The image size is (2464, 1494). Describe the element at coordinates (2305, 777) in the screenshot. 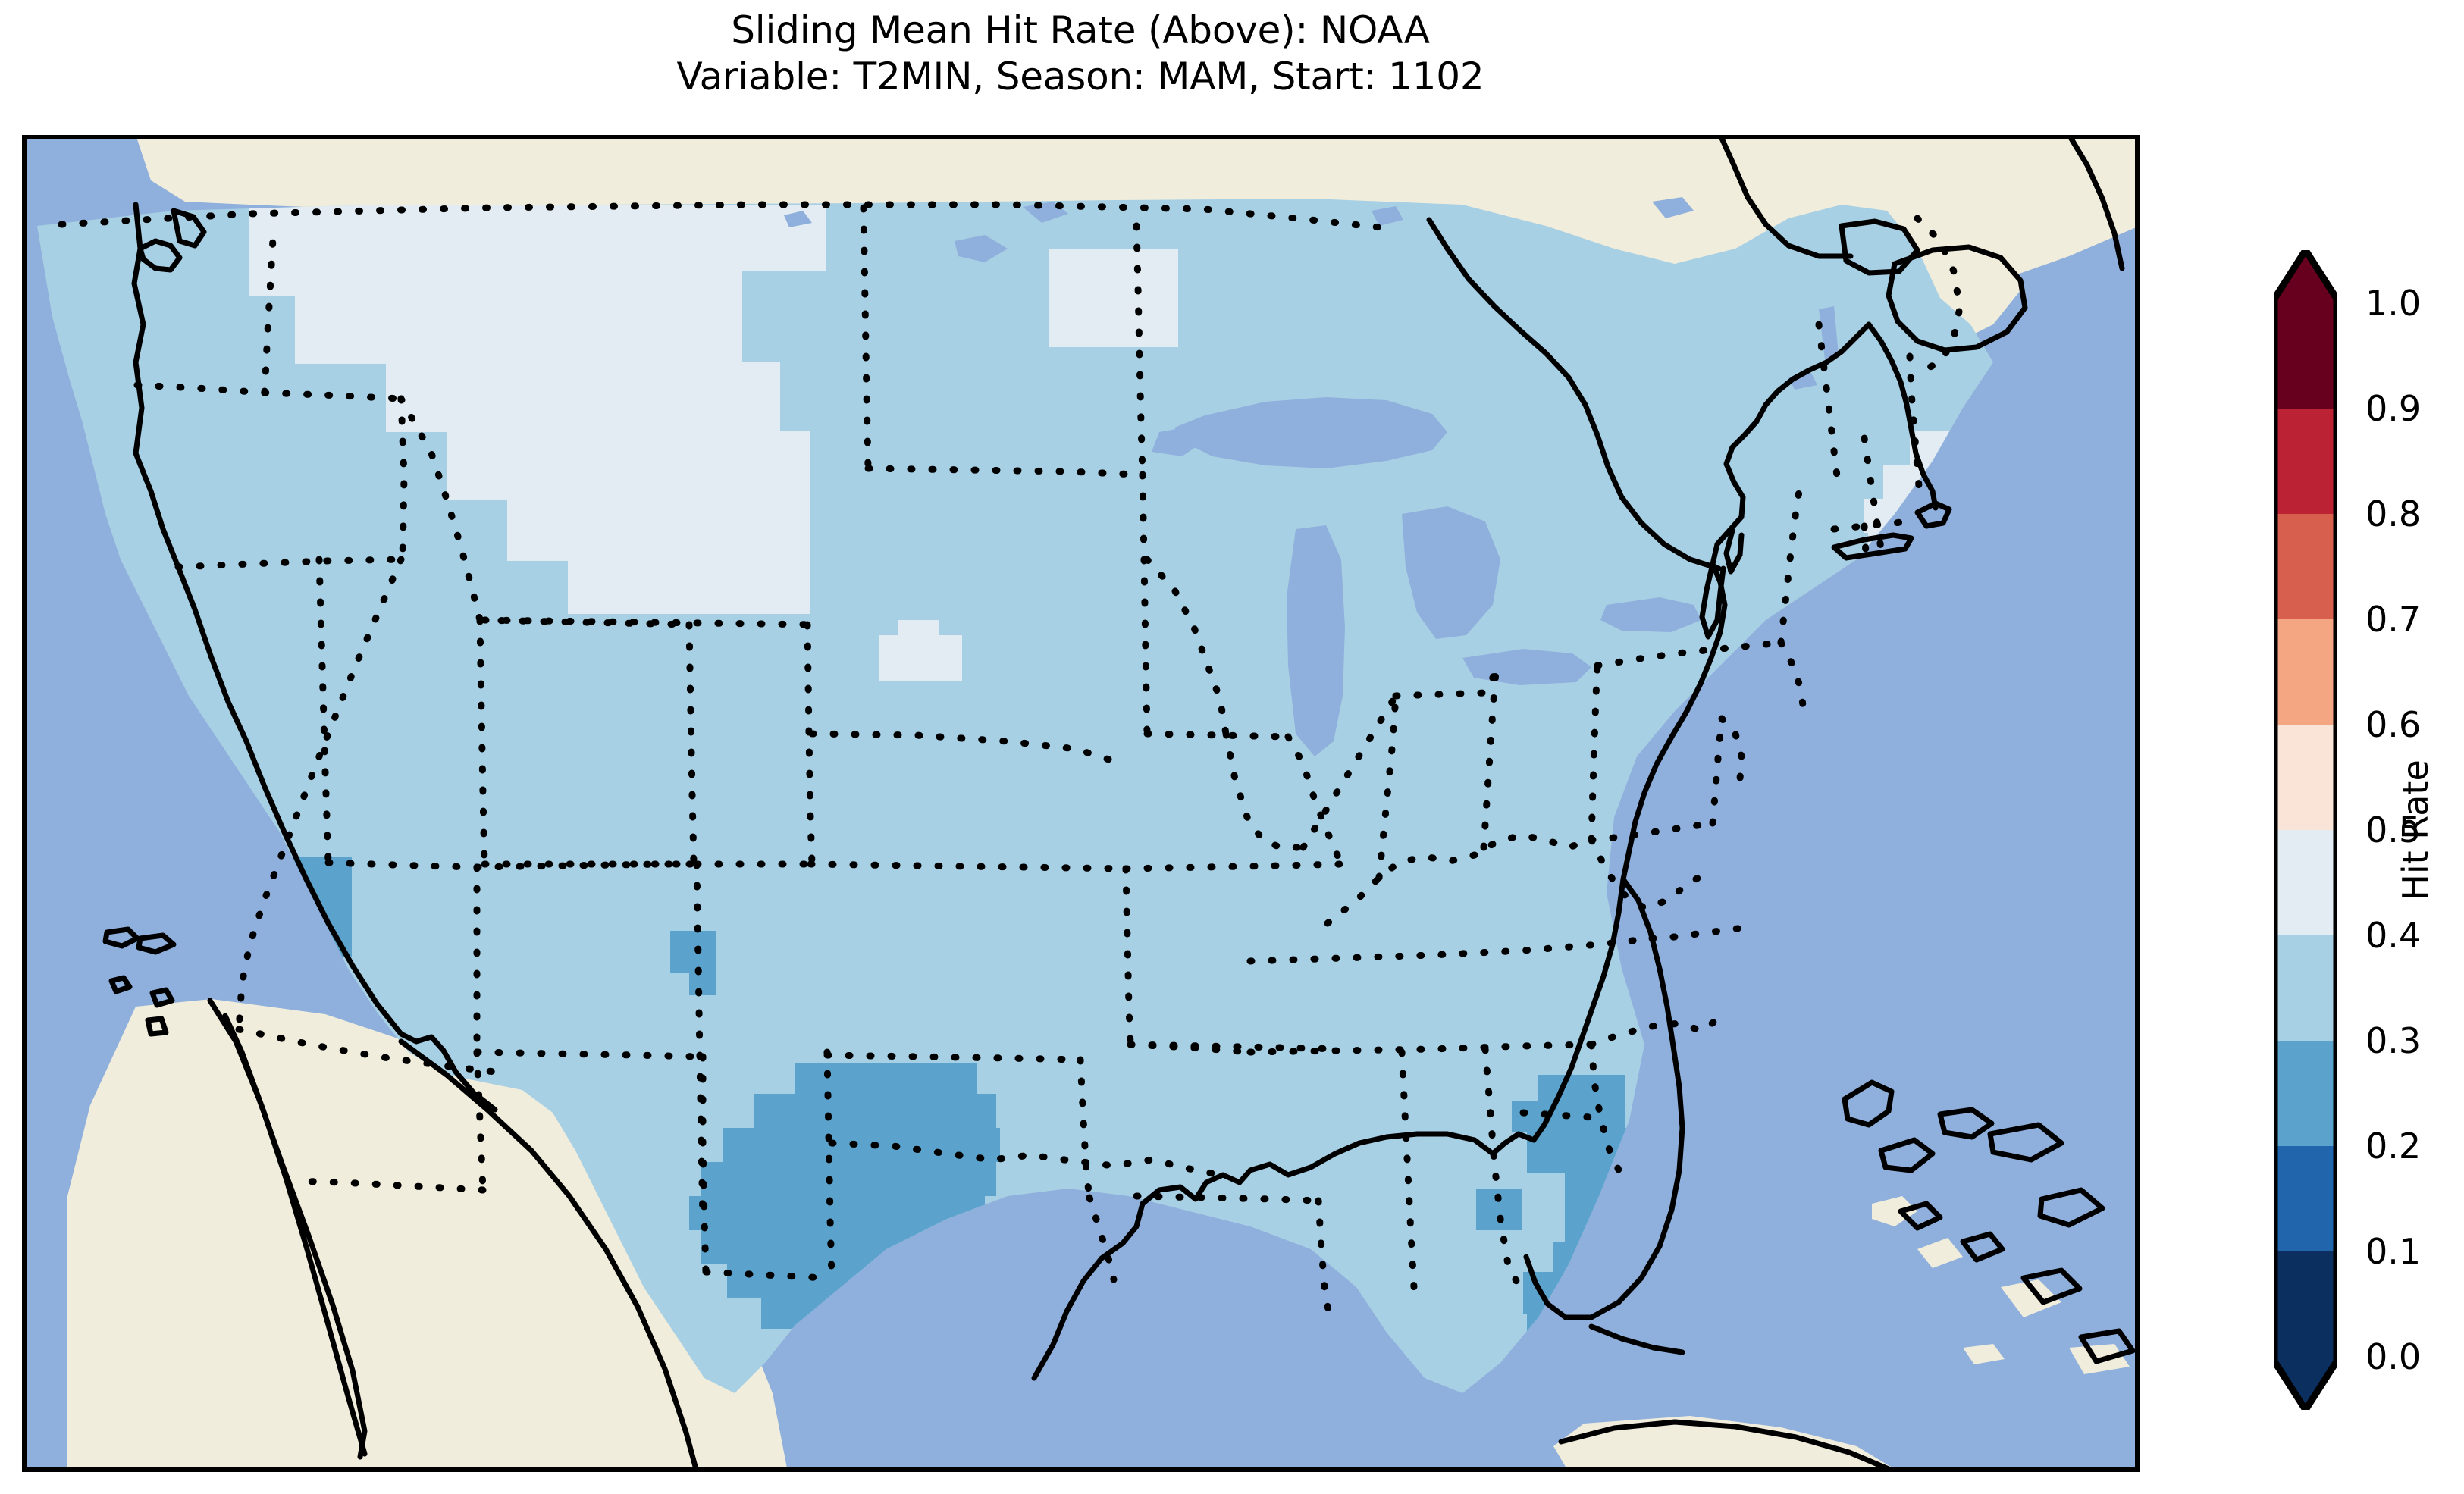

I see `colorbar-band-0.5-0.6` at that location.